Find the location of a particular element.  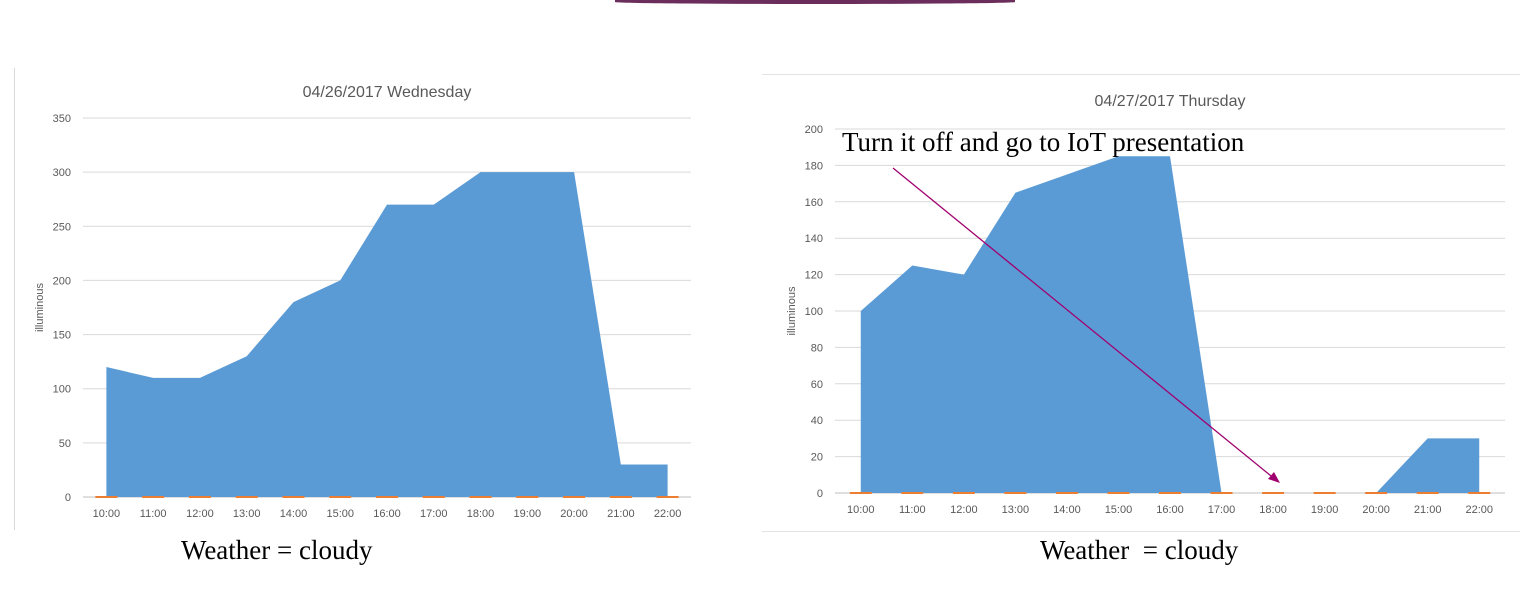

wednesday-x-tick-label: 19:00 is located at coordinates (528, 514).